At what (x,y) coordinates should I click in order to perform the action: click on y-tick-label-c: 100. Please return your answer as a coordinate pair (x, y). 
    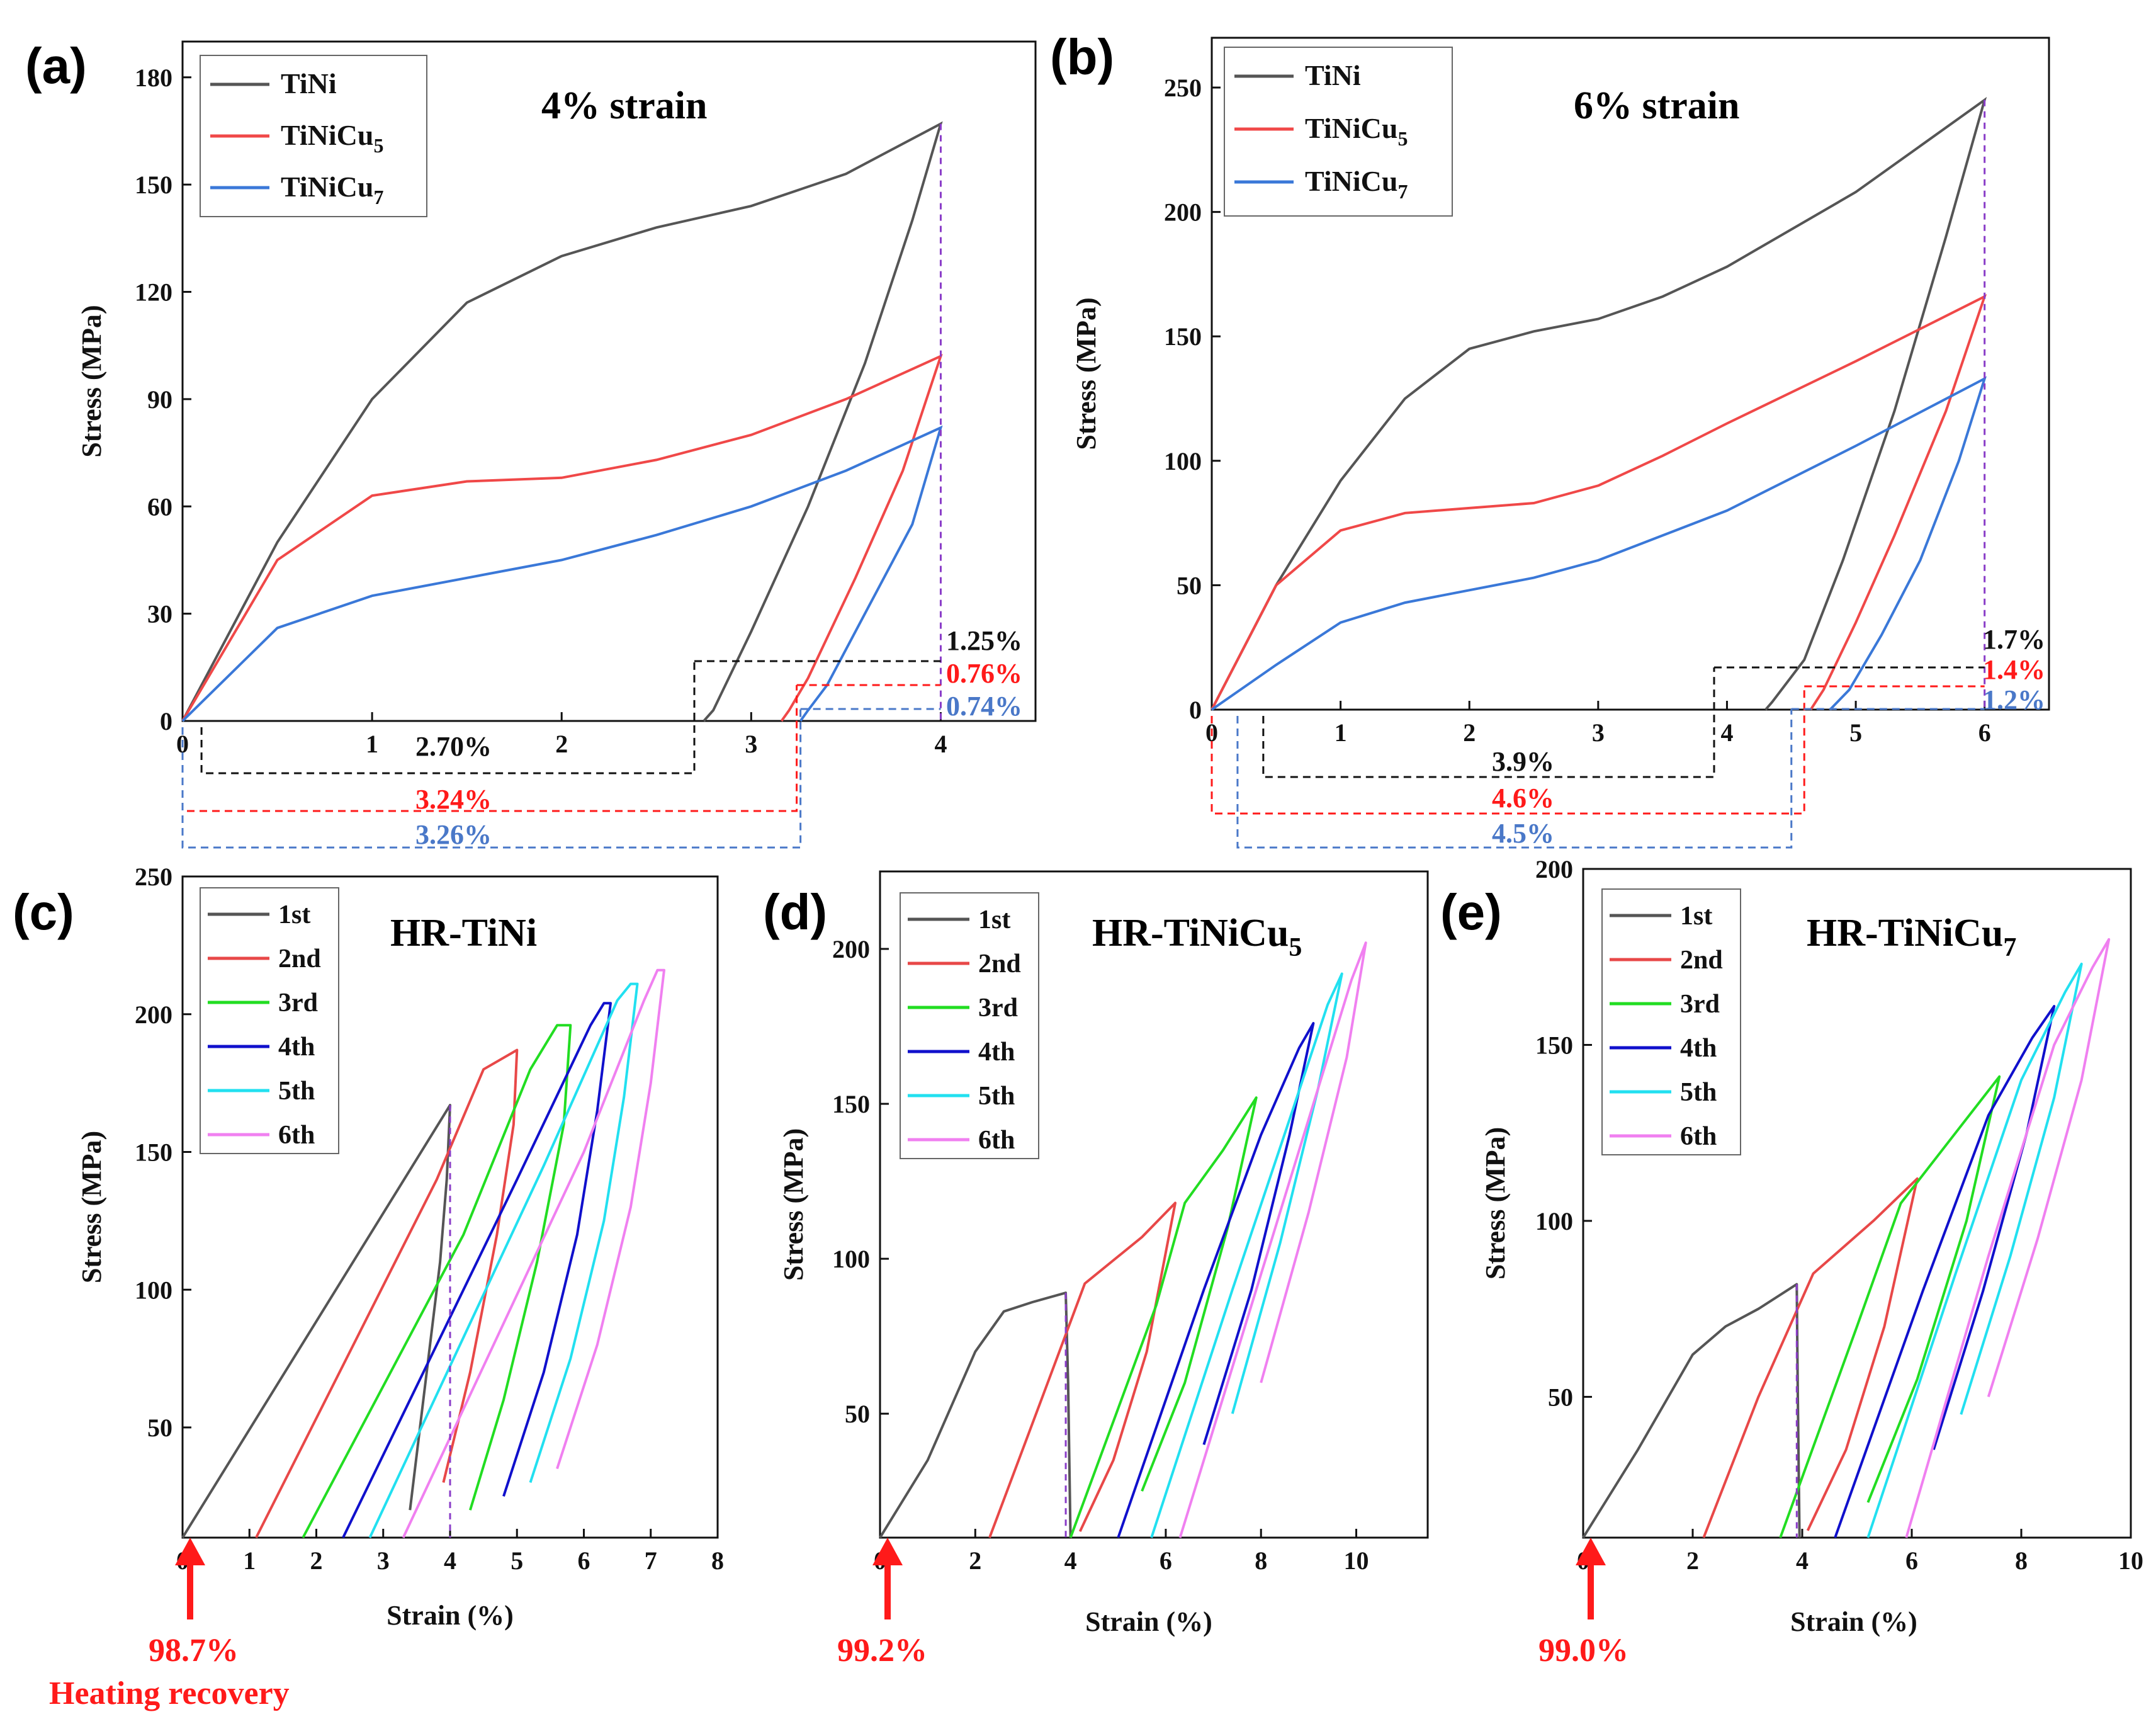
    Looking at the image, I should click on (153, 1290).